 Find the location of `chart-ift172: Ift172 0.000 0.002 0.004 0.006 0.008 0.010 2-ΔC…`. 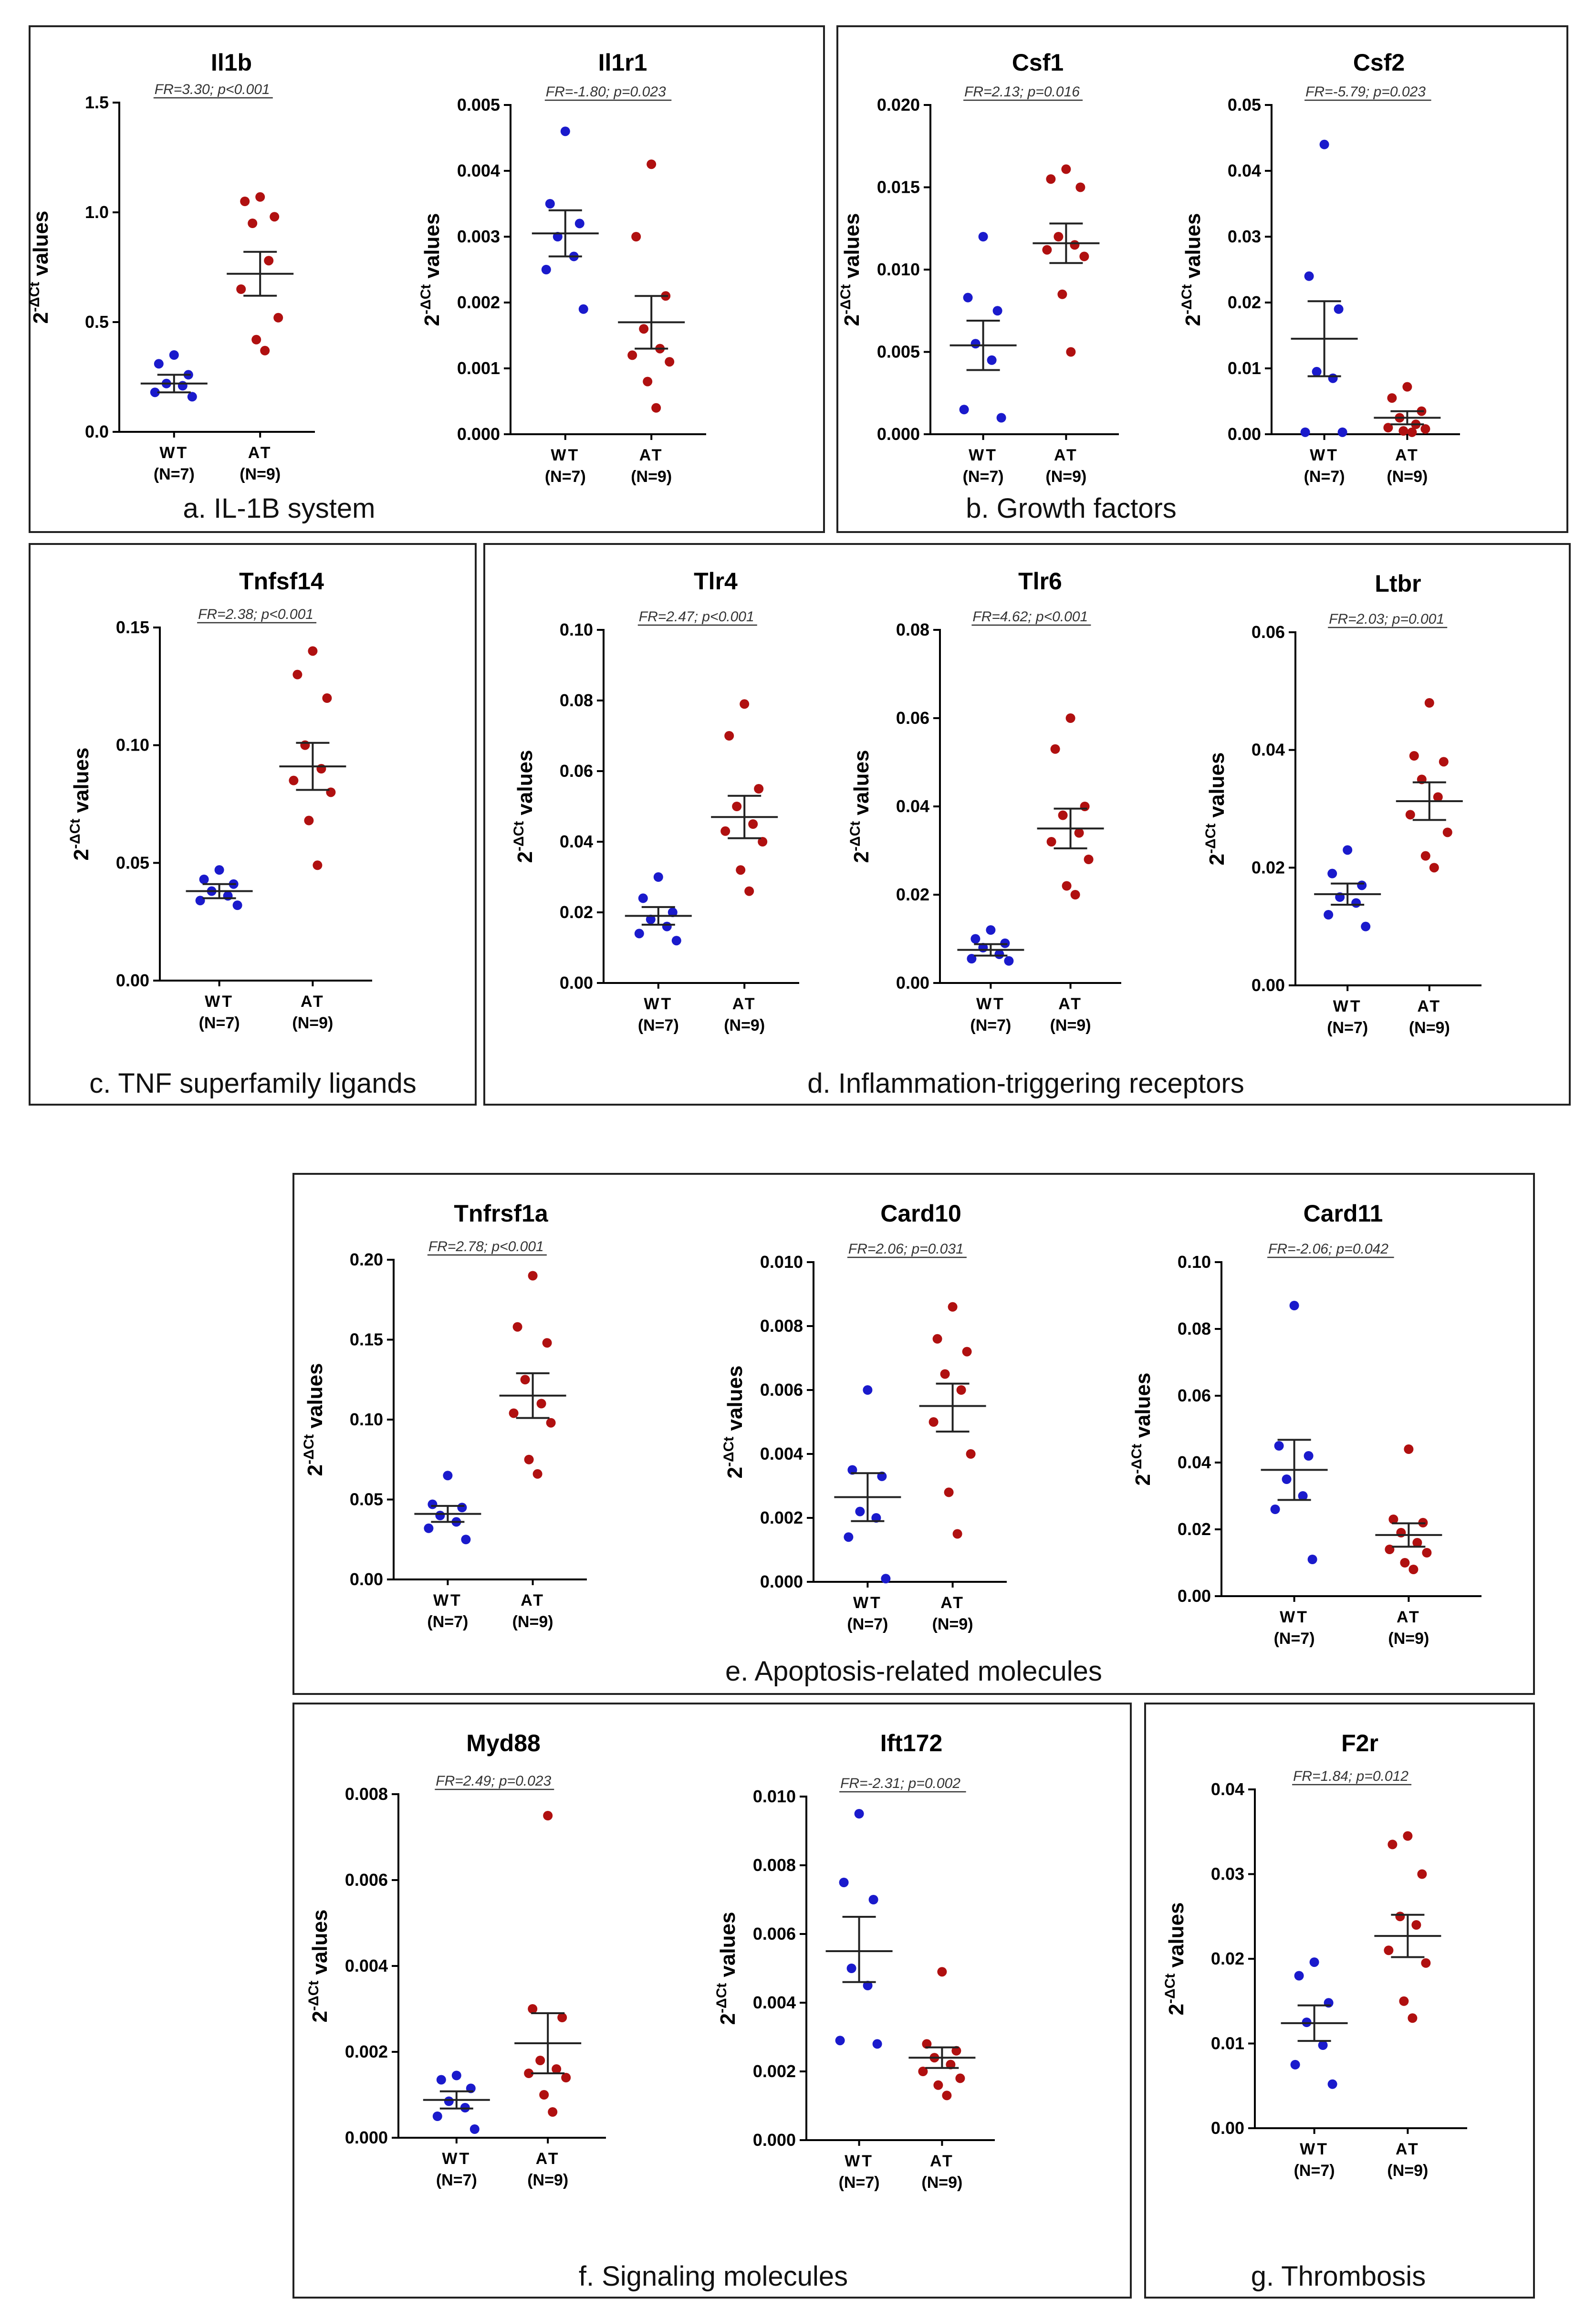

chart-ift172: Ift172 0.000 0.002 0.004 0.006 0.008 0.010 2-ΔC… is located at coordinates (854, 1961).